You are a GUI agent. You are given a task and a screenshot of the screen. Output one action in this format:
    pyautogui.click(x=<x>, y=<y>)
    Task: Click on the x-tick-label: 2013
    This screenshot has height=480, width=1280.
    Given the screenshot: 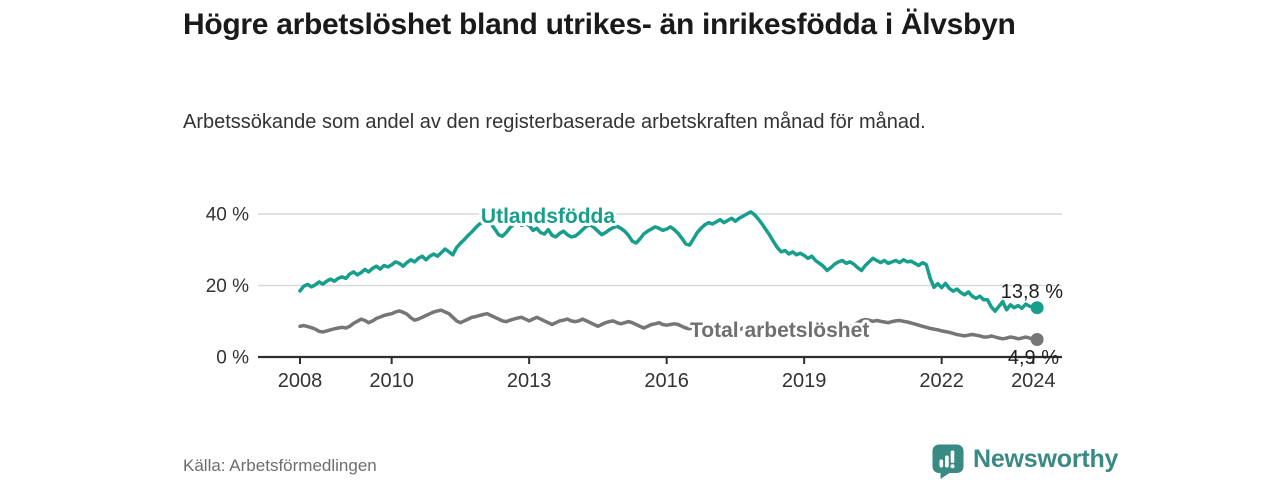 What is the action you would take?
    pyautogui.click(x=529, y=381)
    